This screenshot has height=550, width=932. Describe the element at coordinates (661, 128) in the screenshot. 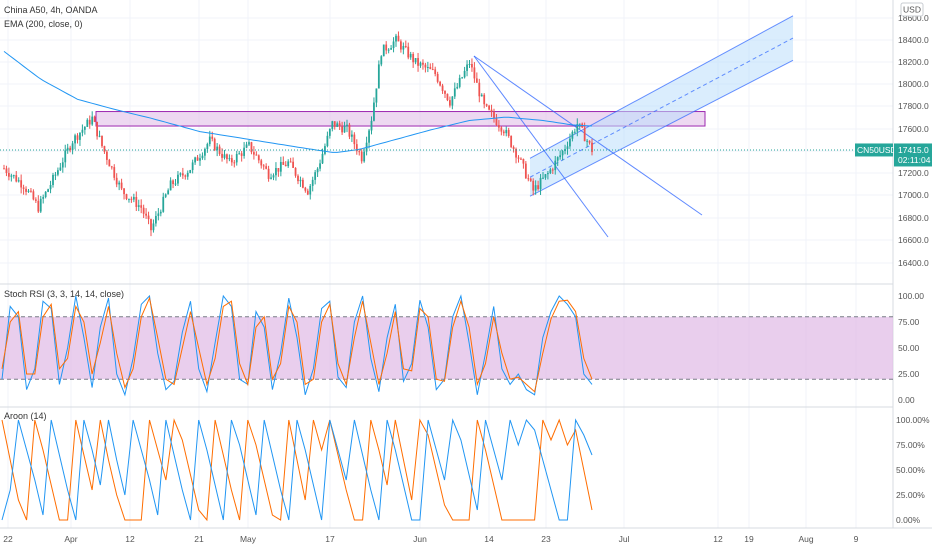

I see `channel-lower-line` at that location.